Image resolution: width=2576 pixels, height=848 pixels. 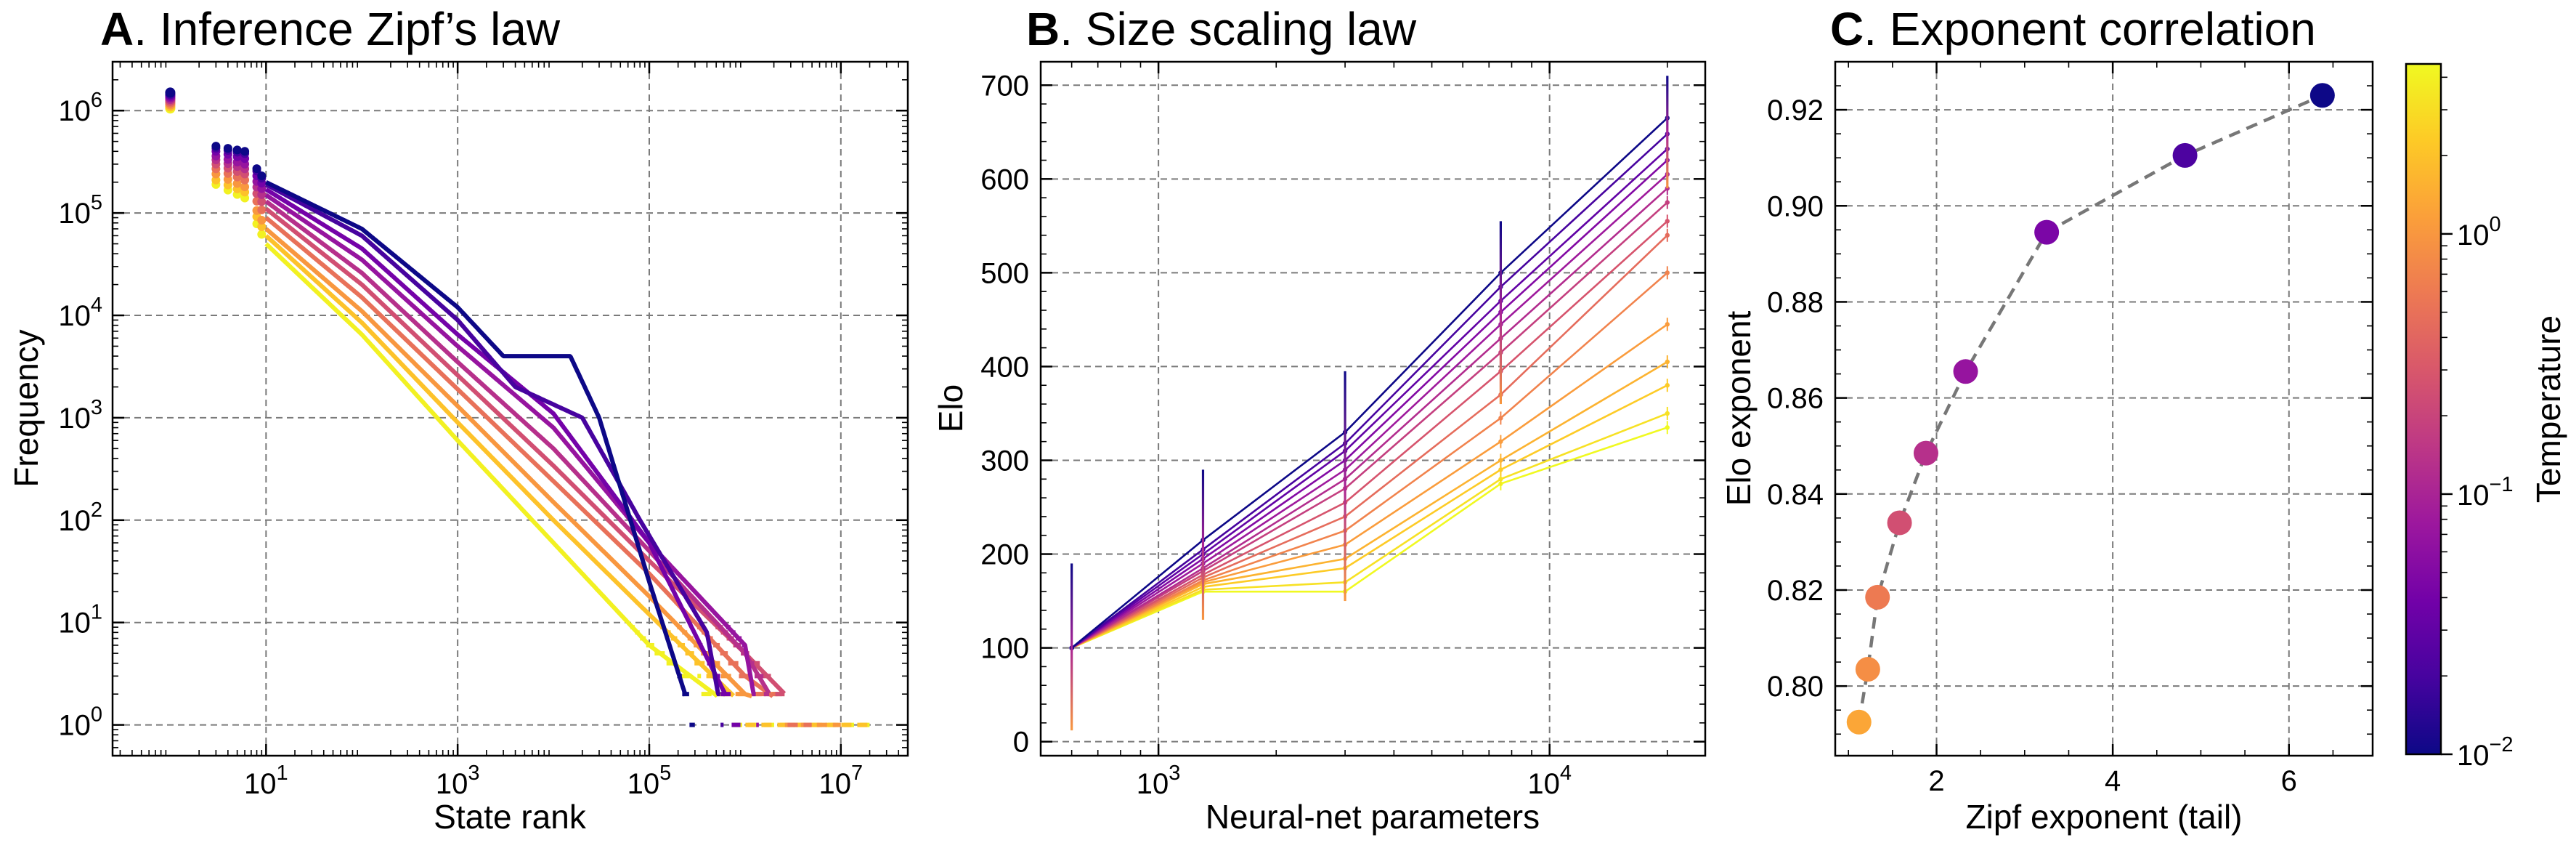 I want to click on panel-c-ylabel: Elo exponent, so click(x=1739, y=409).